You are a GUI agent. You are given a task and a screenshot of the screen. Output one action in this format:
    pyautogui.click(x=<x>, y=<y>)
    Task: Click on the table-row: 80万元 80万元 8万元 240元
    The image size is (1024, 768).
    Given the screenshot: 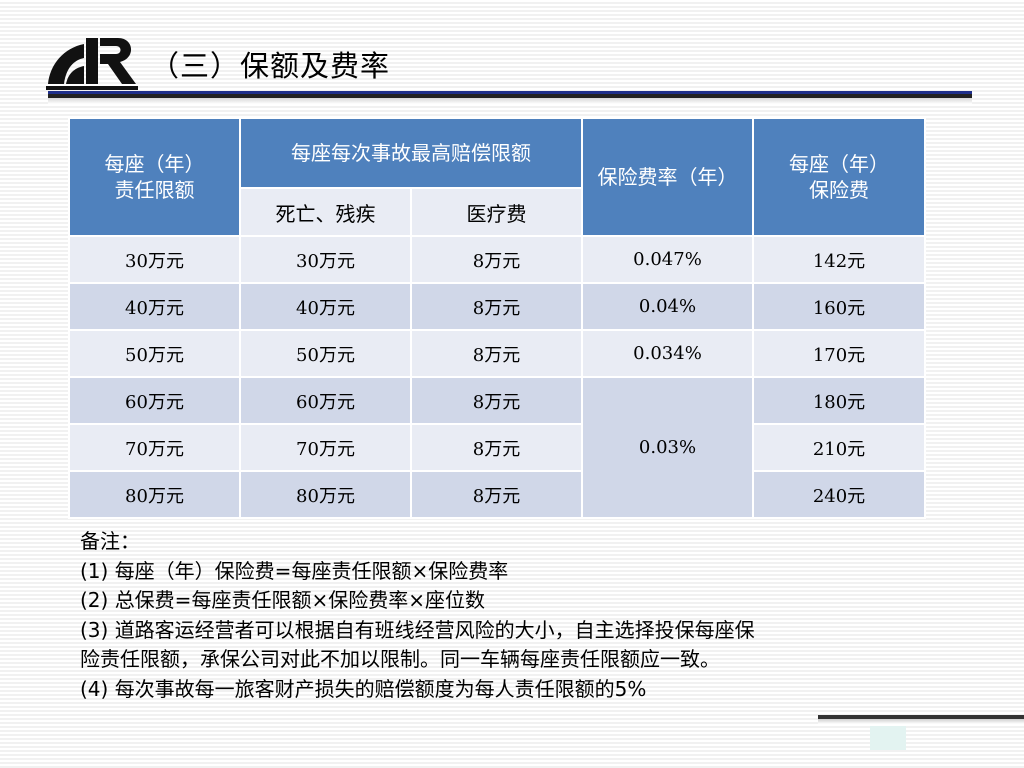 What is the action you would take?
    pyautogui.click(x=497, y=494)
    